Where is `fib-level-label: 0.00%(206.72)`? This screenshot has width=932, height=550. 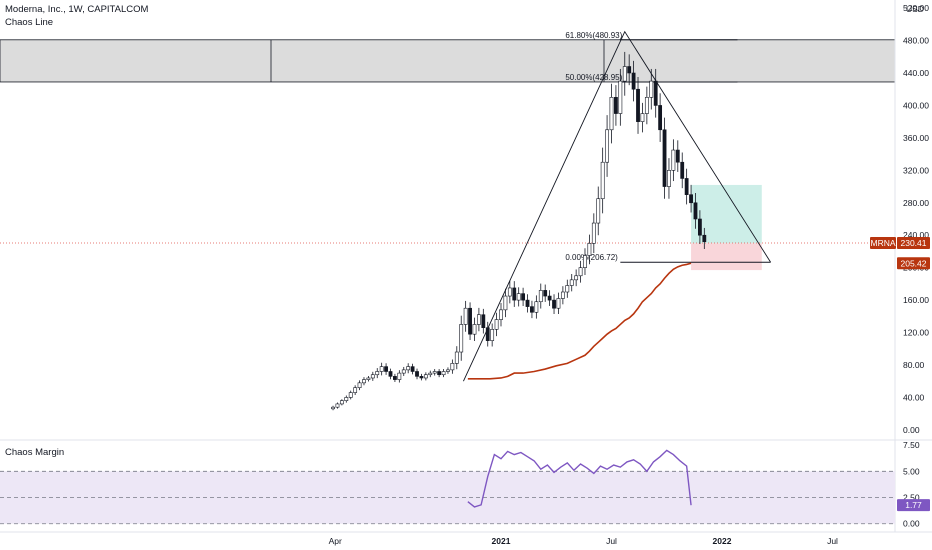 fib-level-label: 0.00%(206.72) is located at coordinates (591, 257).